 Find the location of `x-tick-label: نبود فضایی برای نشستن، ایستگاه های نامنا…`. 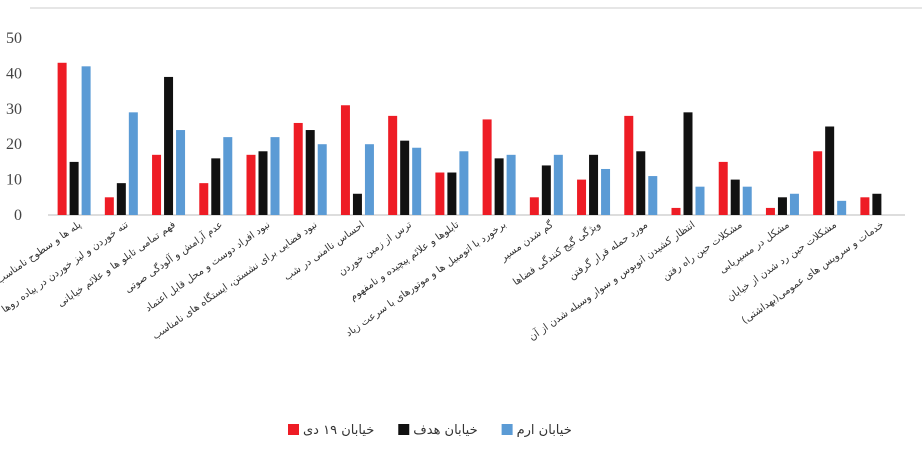

x-tick-label: نبود فضایی برای نشستن، ایستگاه های نامنا… is located at coordinates (234, 281).